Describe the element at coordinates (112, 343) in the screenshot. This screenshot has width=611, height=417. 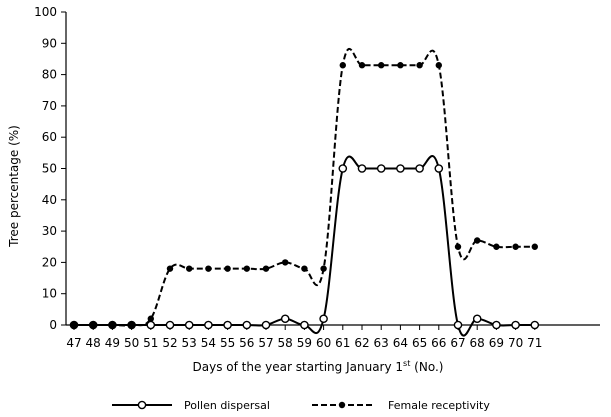
I see `x-tick-label: 49` at that location.